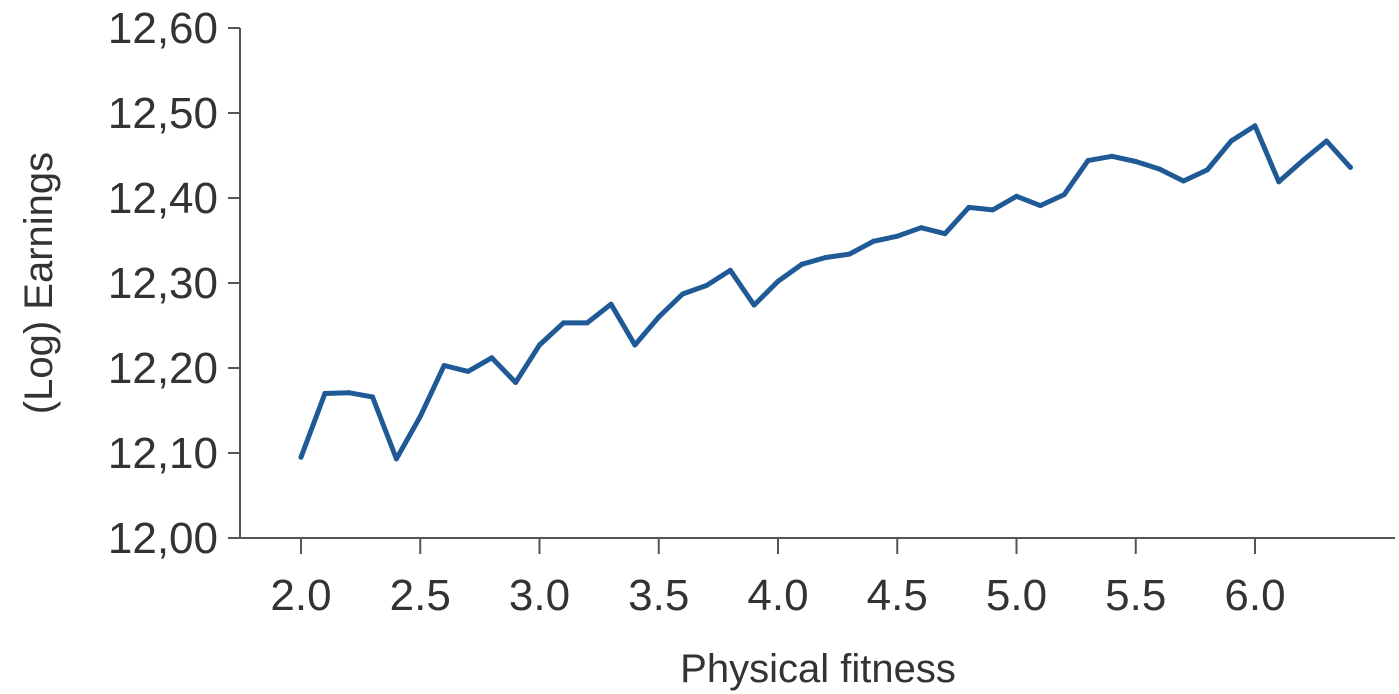  I want to click on x-tick-label: 4.5, so click(897, 595).